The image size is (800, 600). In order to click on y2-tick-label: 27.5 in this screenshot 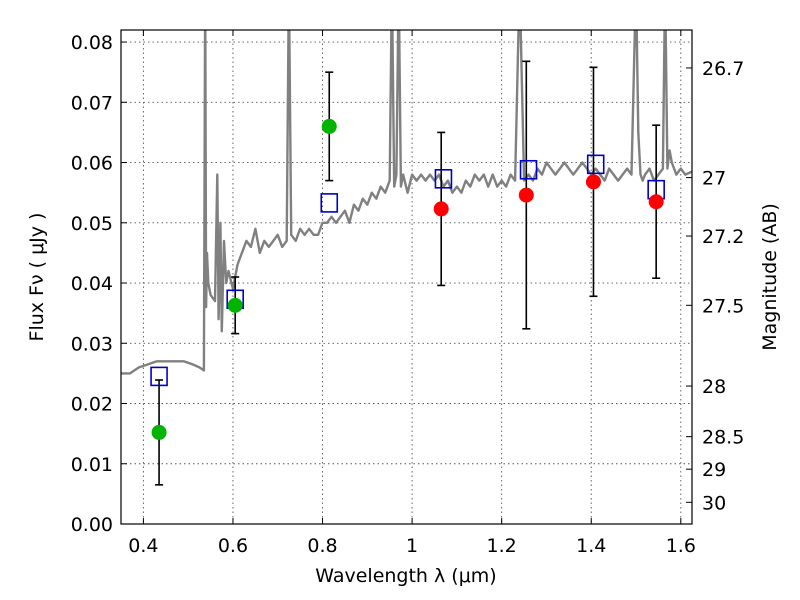, I will do `click(723, 306)`.